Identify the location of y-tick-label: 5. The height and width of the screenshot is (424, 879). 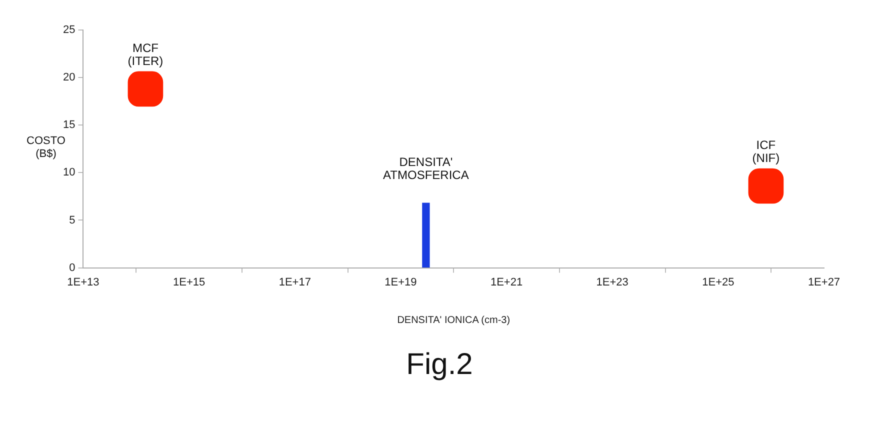
(72, 220).